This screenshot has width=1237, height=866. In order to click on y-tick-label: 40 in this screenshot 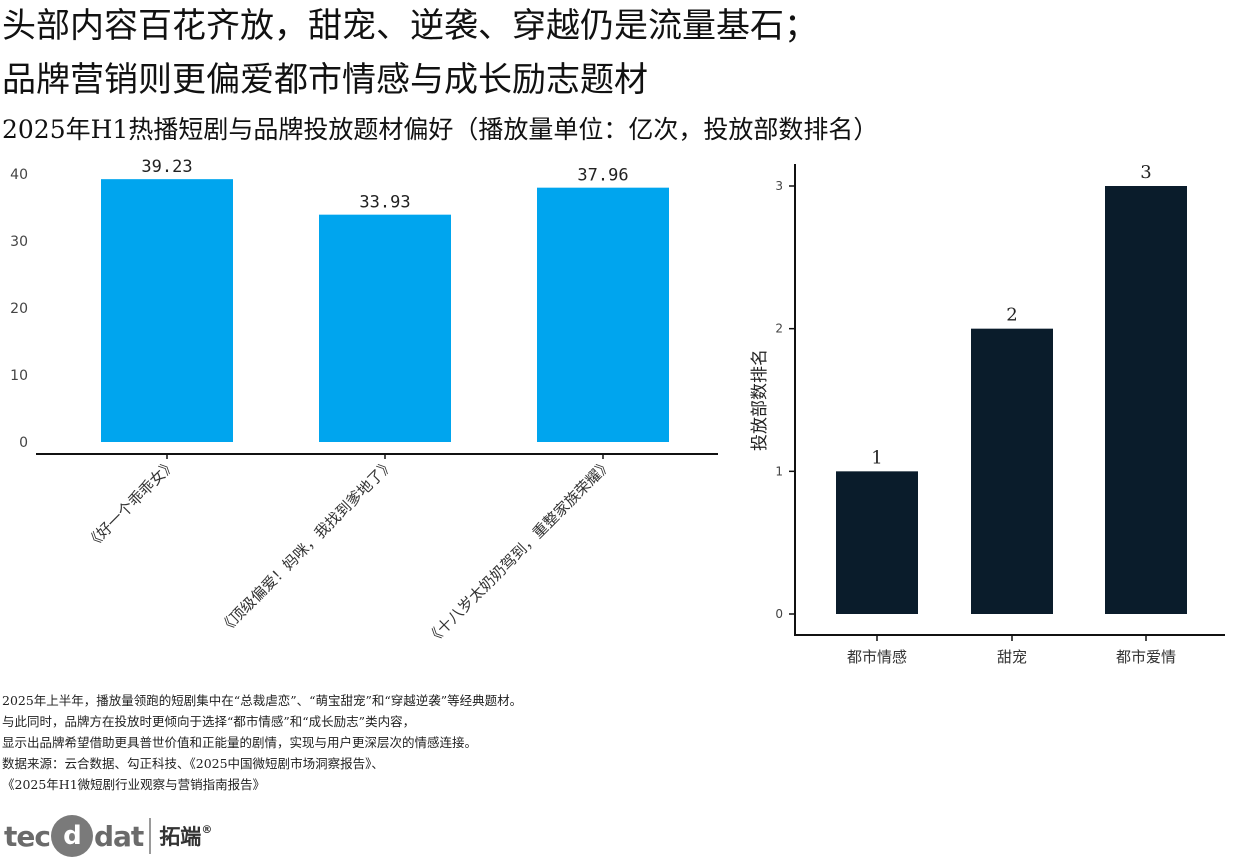, I will do `click(19, 175)`.